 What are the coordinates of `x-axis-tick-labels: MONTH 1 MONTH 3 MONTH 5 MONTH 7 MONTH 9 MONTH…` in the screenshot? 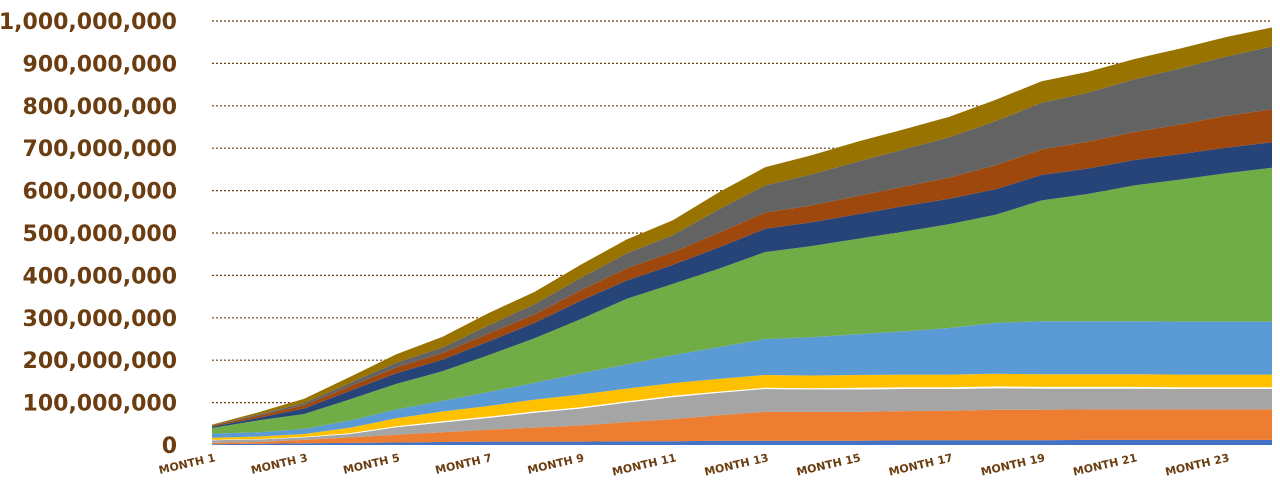 It's located at (694, 464).